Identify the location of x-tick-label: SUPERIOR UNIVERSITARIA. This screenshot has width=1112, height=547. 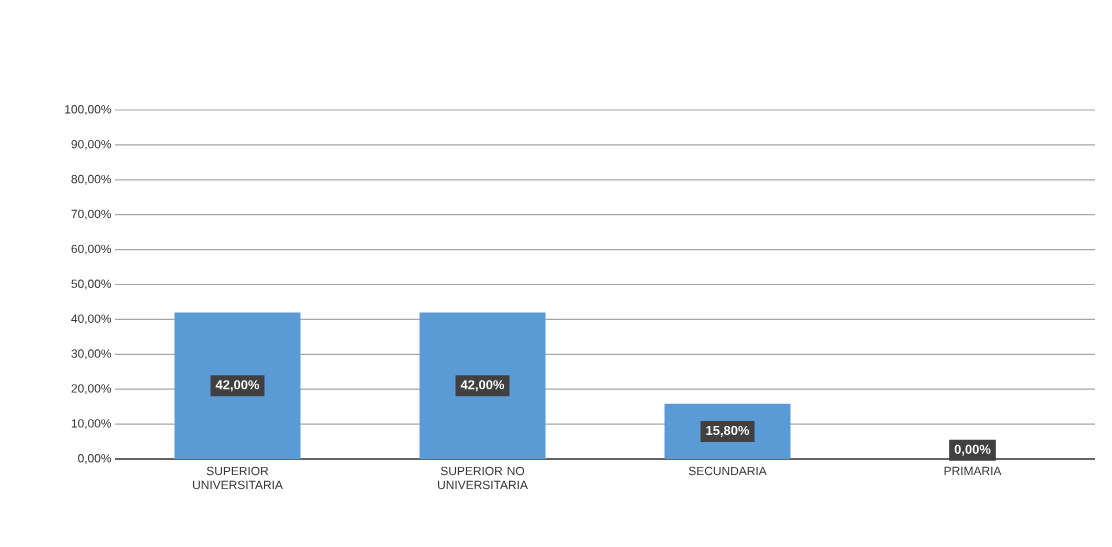
(238, 478).